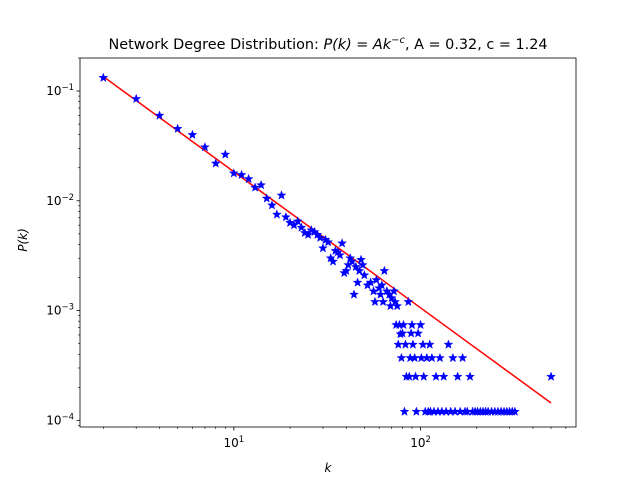 The height and width of the screenshot is (480, 640). I want to click on y-tick-label: 10⁻³, so click(60, 310).